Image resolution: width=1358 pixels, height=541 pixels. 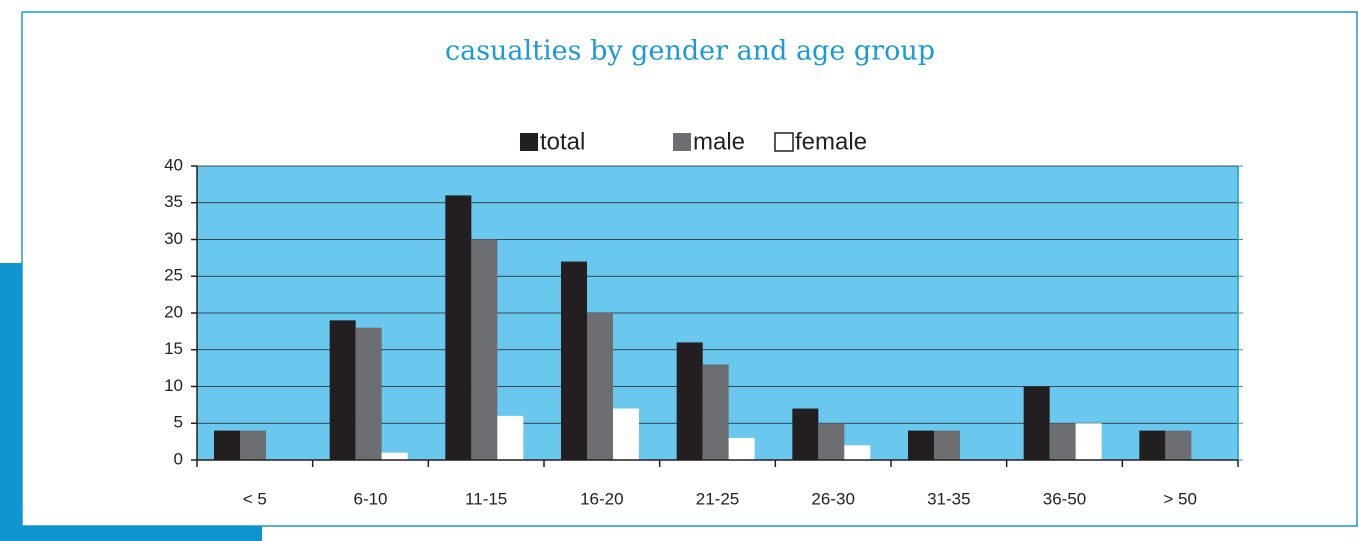 I want to click on x-tick-label: < 5, so click(x=255, y=498).